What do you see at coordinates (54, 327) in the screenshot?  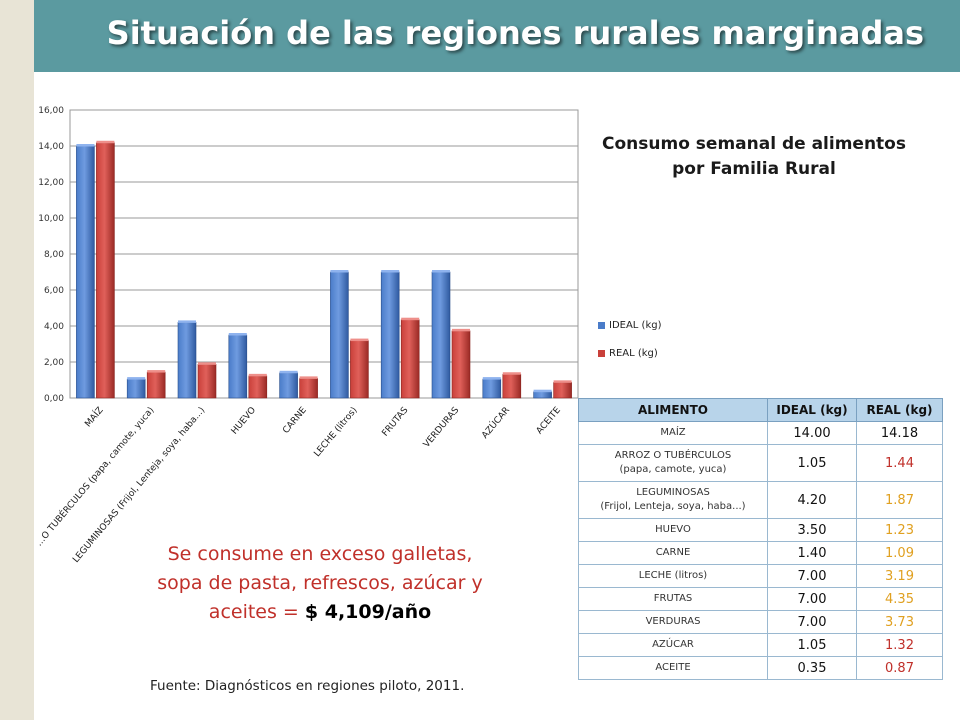 I see `y-tick-label: 4,00` at bounding box center [54, 327].